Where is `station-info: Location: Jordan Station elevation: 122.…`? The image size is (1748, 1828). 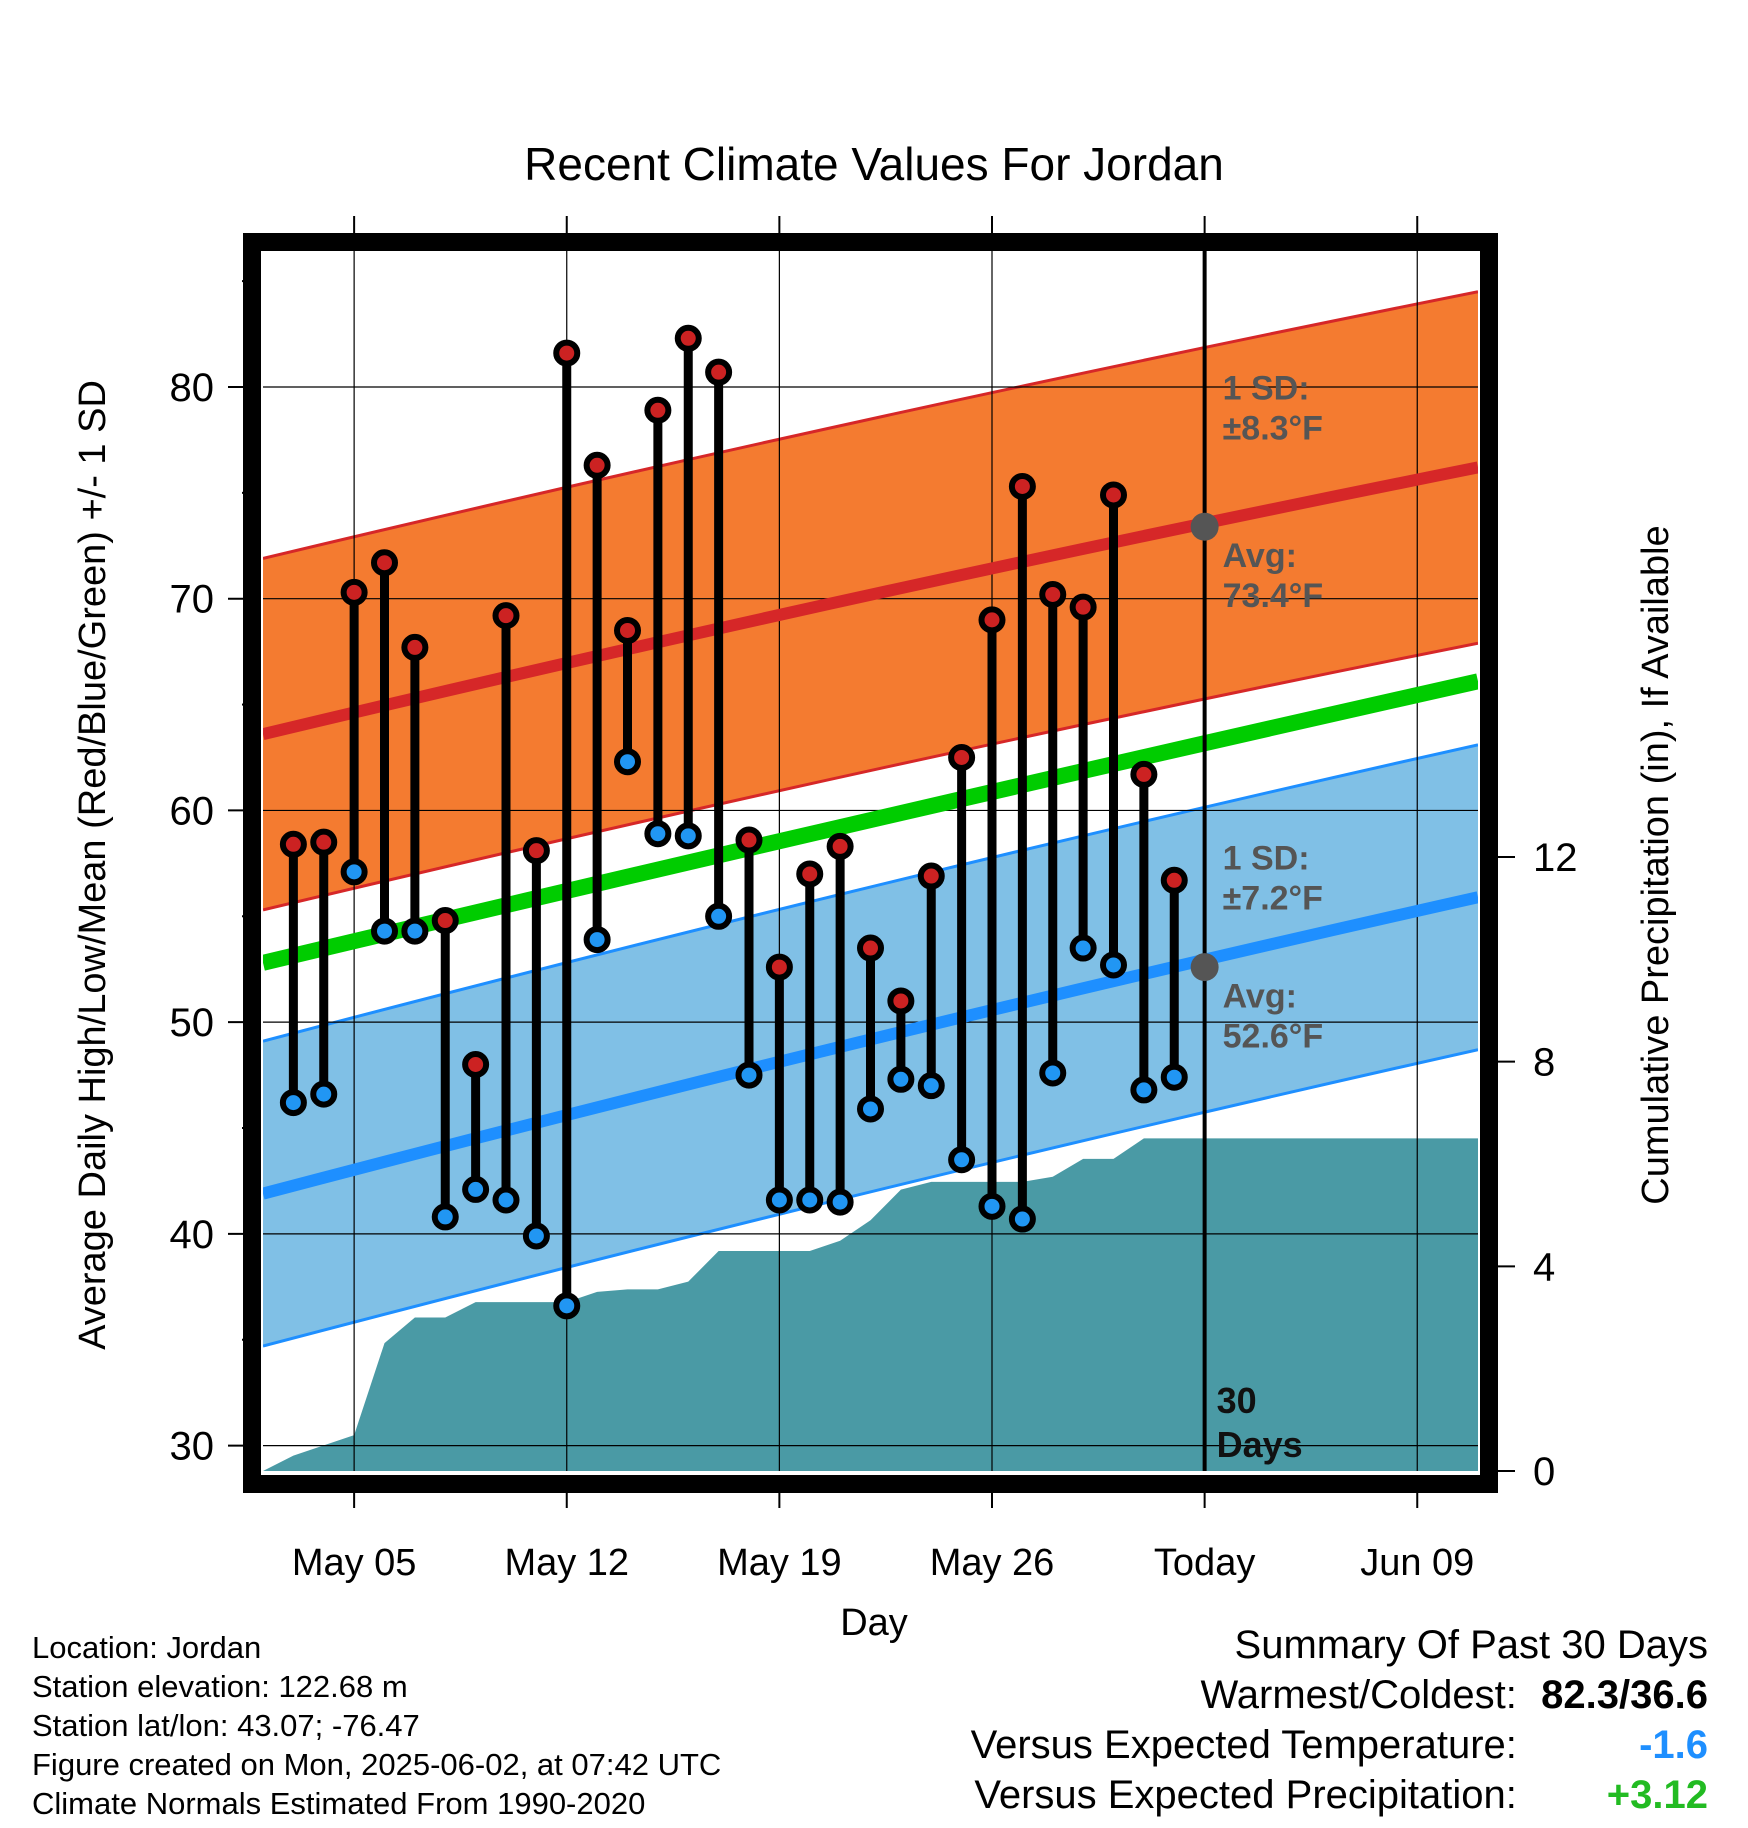 station-info: Location: Jordan Station elevation: 122.… is located at coordinates (376, 1725).